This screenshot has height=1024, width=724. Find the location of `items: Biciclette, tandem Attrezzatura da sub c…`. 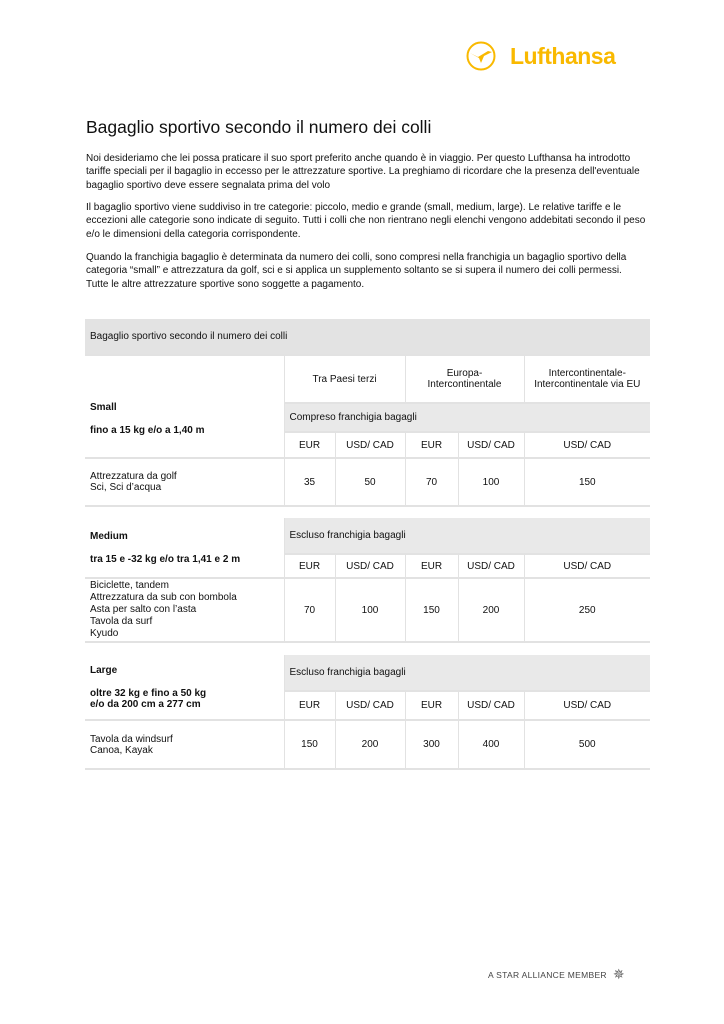

items: Biciclette, tandem Attrezzatura da sub c… is located at coordinates (185, 610).